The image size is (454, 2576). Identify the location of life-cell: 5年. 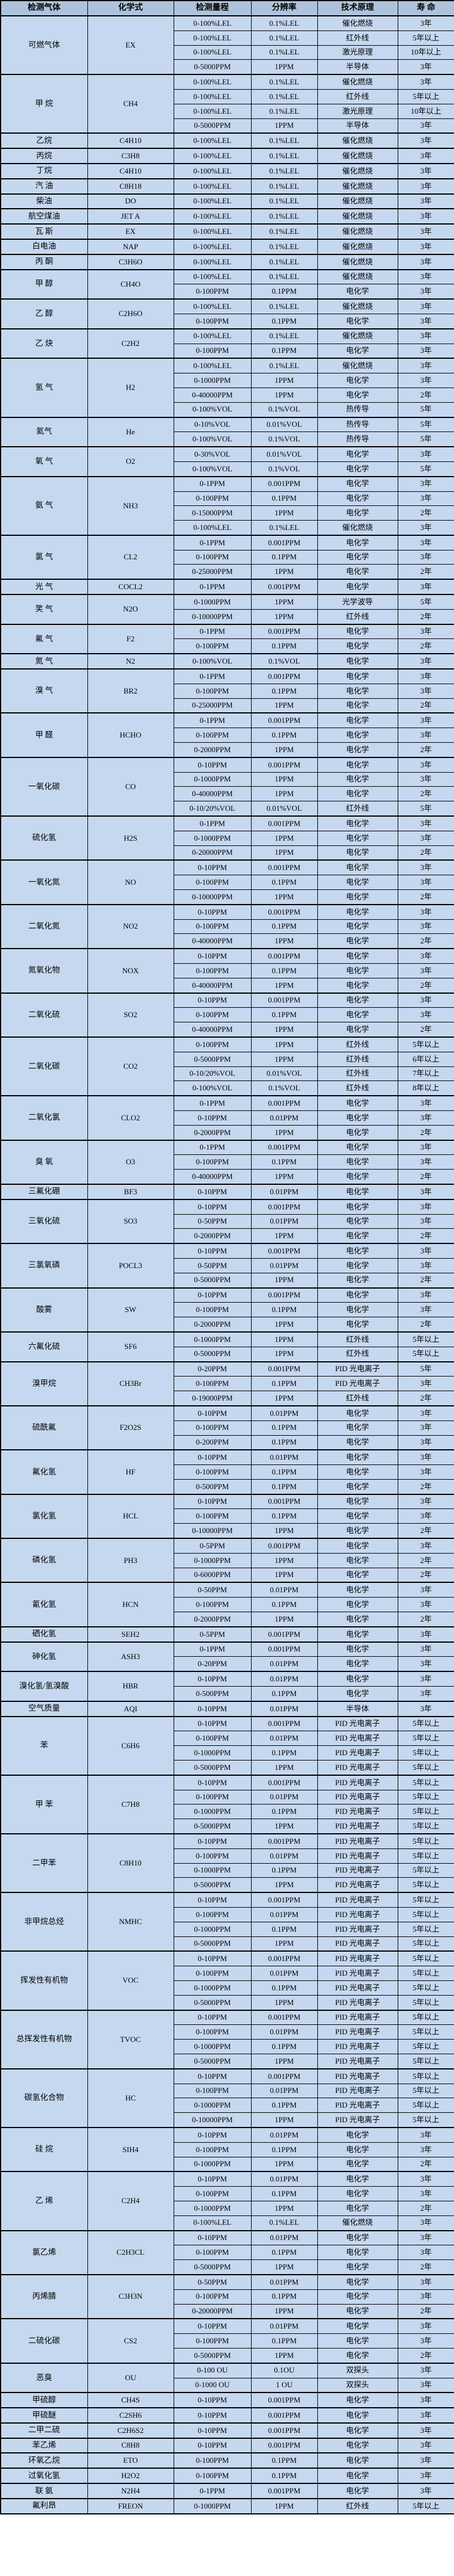
(425, 410).